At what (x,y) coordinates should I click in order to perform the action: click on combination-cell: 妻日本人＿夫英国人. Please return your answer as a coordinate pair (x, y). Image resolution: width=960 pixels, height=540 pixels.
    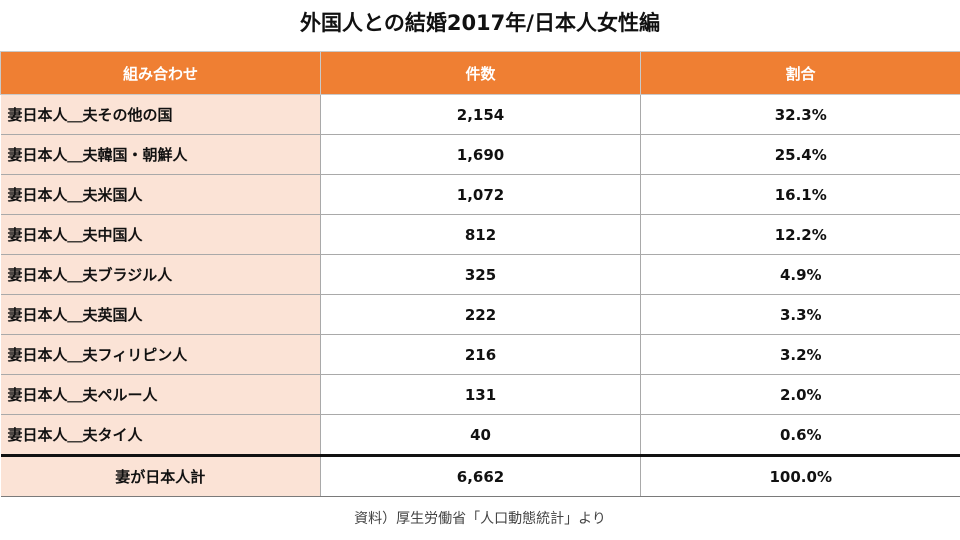
    Looking at the image, I should click on (160, 314).